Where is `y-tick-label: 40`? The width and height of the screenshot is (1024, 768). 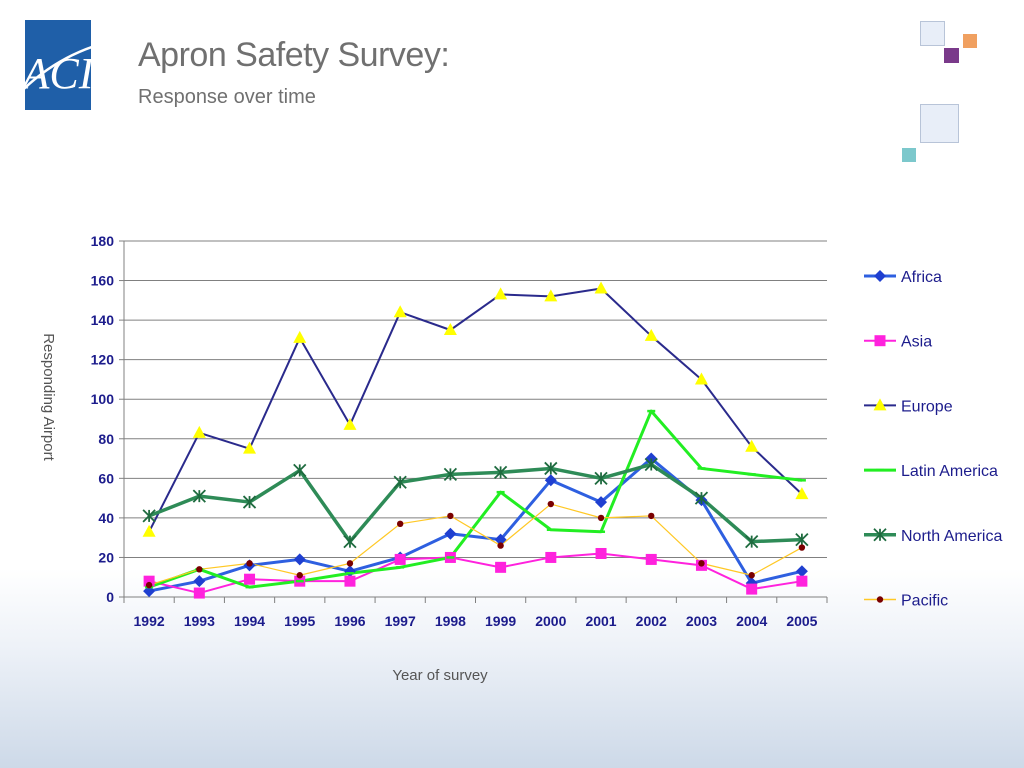
y-tick-label: 40 is located at coordinates (106, 518).